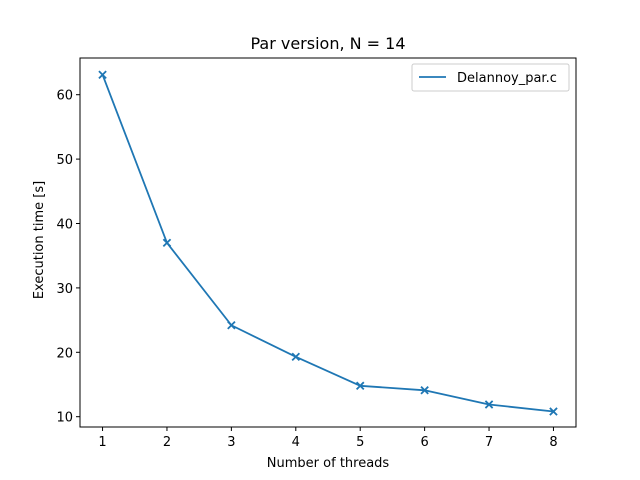 The height and width of the screenshot is (480, 640). What do you see at coordinates (489, 442) in the screenshot?
I see `x-tick-label: 7` at bounding box center [489, 442].